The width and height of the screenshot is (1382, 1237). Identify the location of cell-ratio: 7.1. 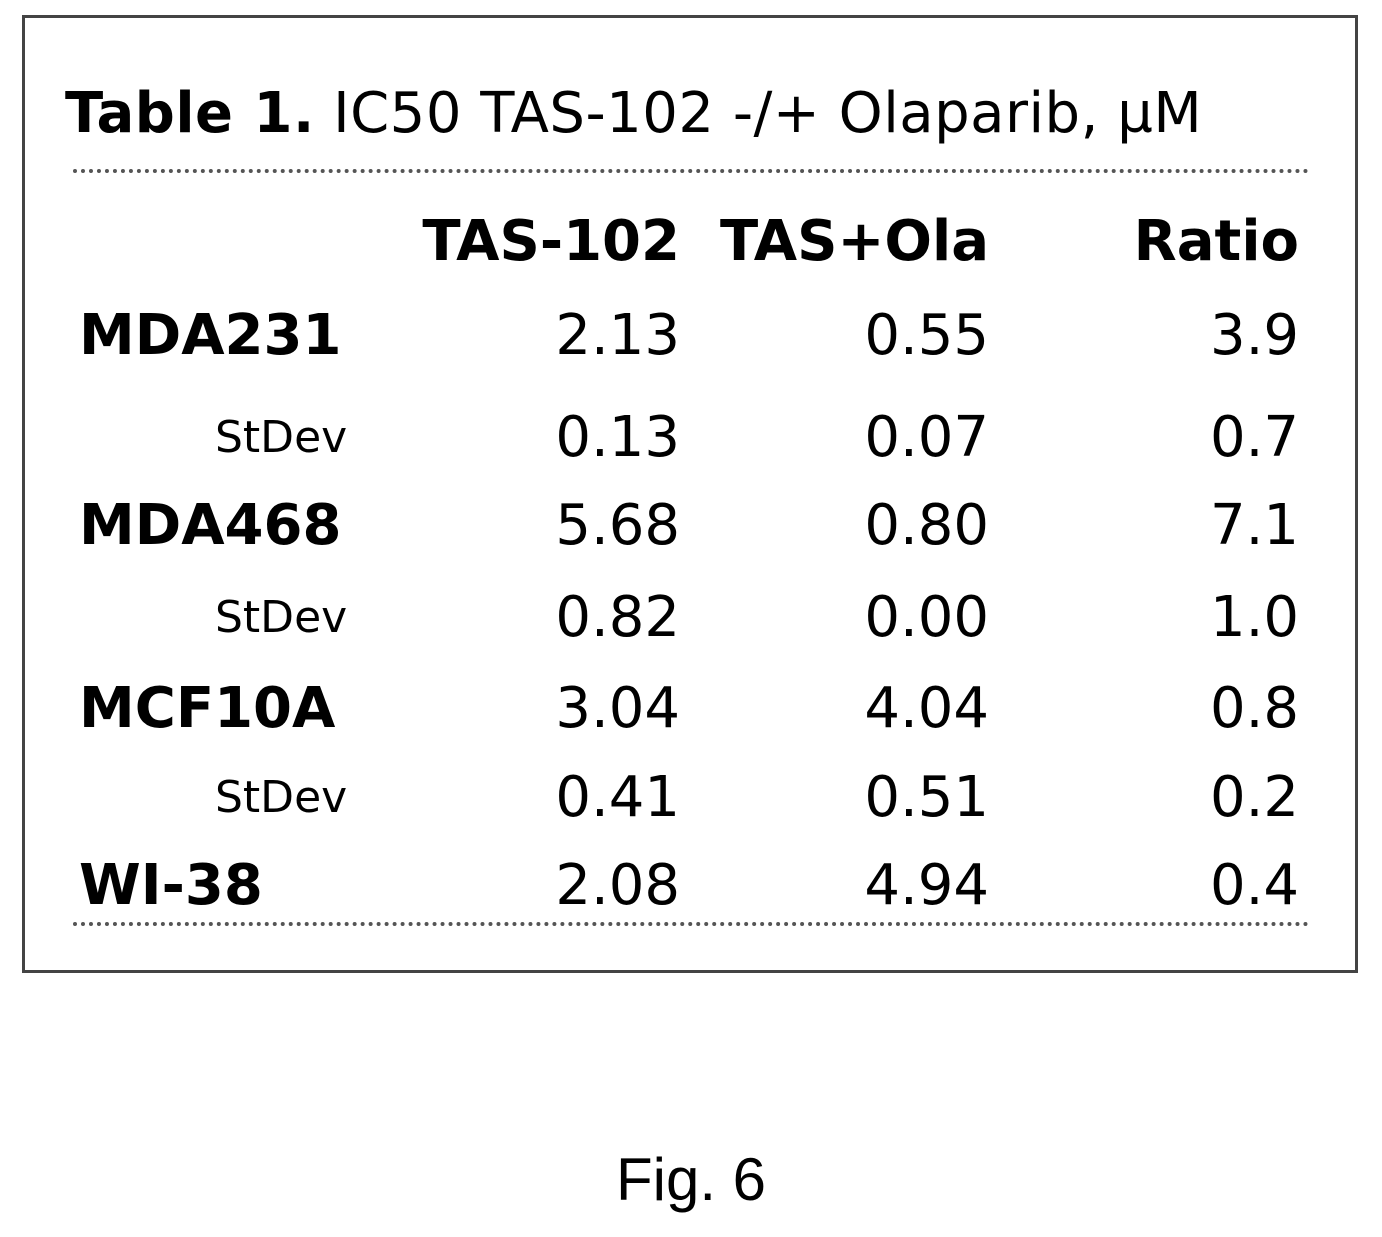
(1254, 525).